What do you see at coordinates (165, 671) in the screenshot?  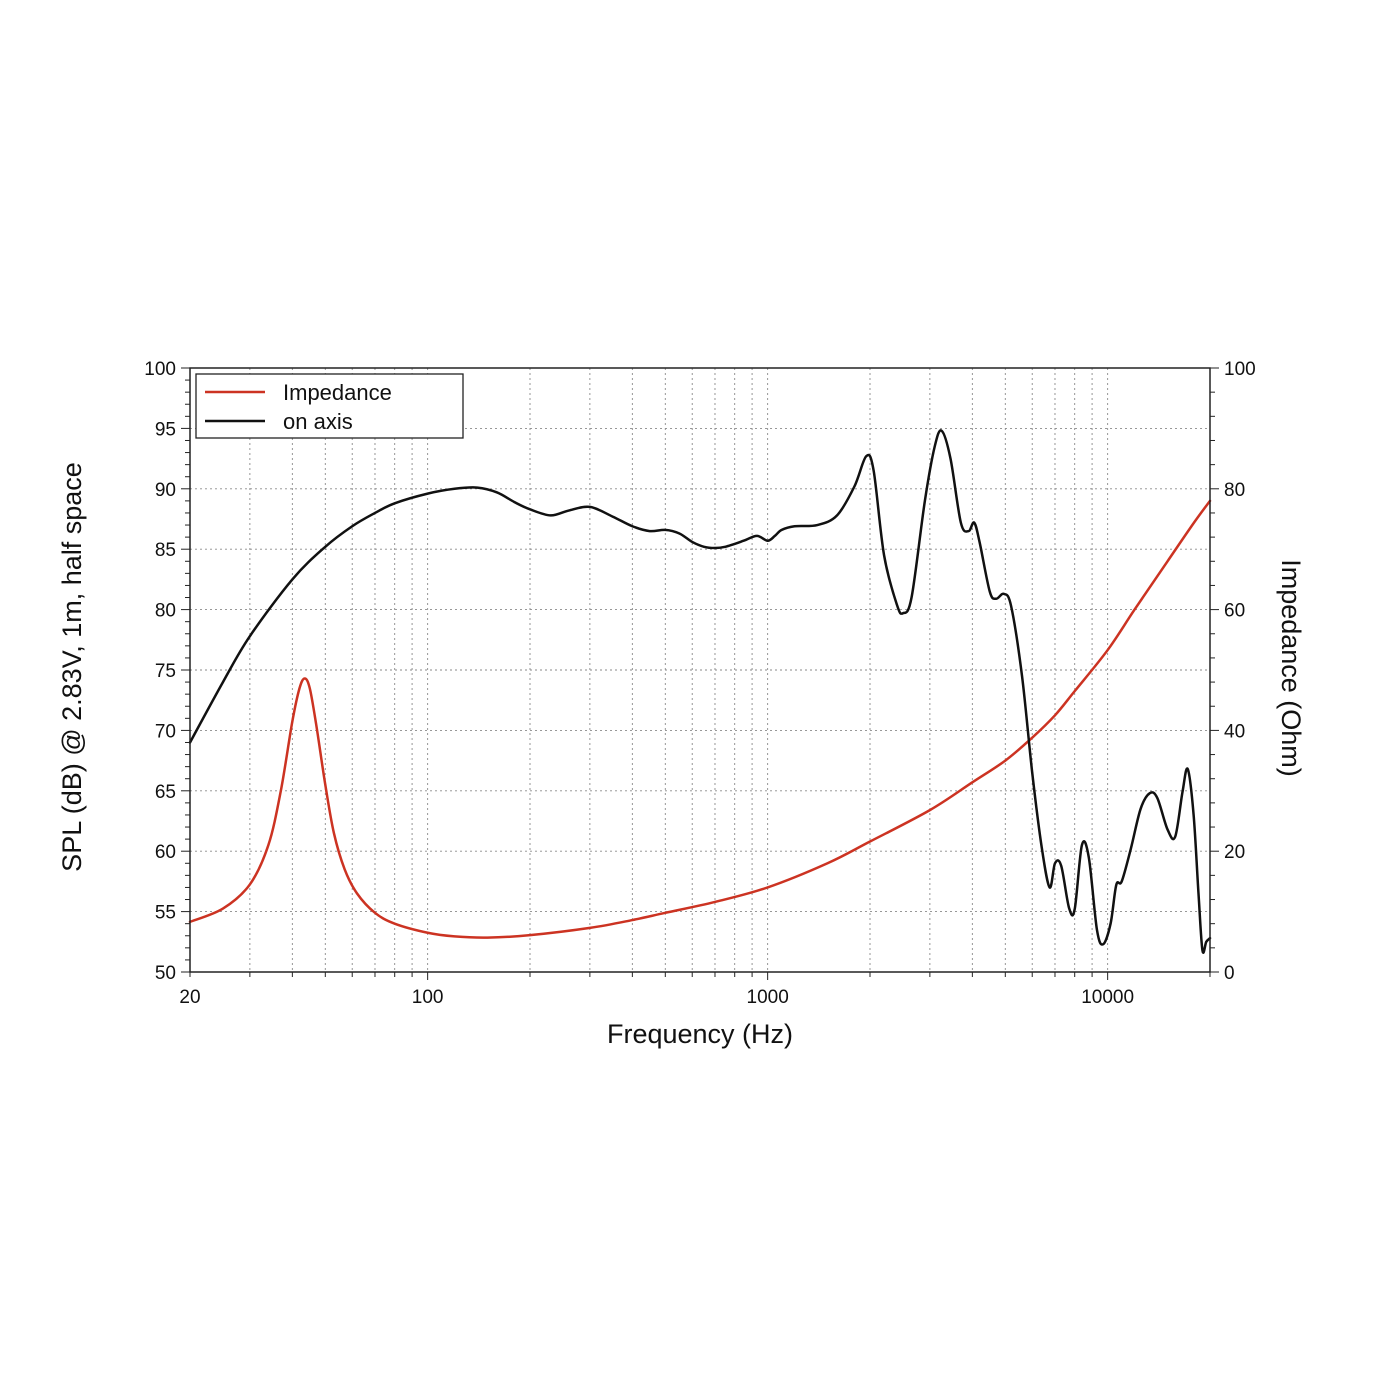 I see `y-tick-label: 75` at bounding box center [165, 671].